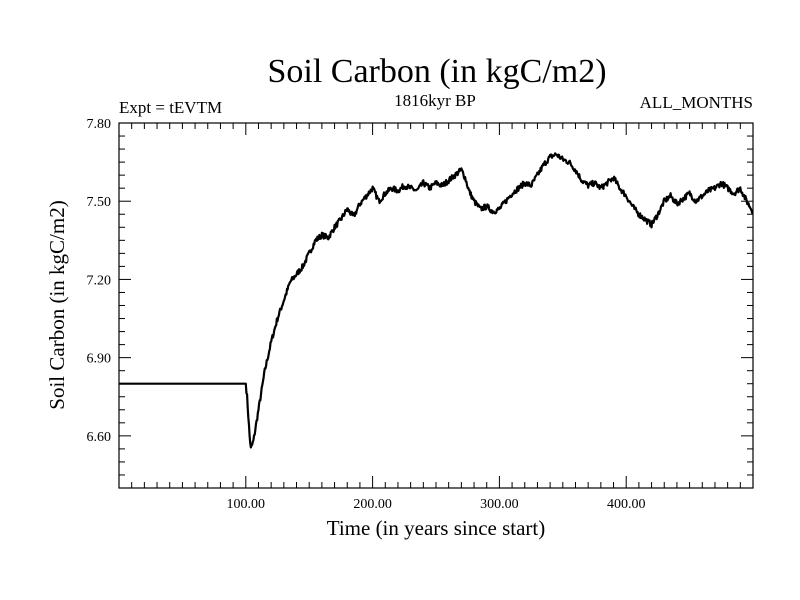 The image size is (800, 600). I want to click on y-tick-label: 6.60, so click(99, 437).